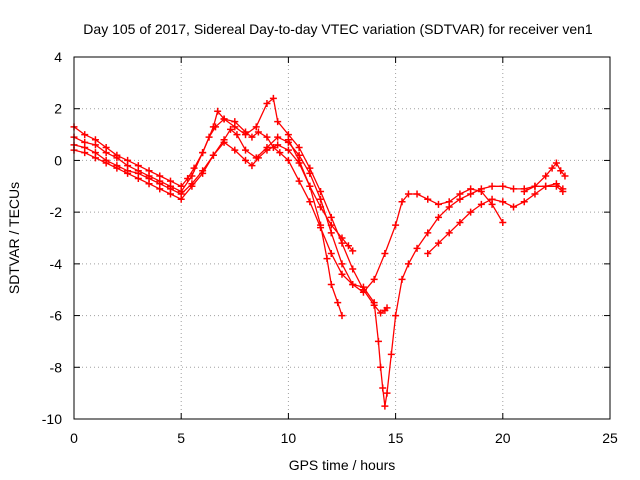 This screenshot has height=480, width=640. Describe the element at coordinates (58, 57) in the screenshot. I see `y-tick-label: 4` at that location.